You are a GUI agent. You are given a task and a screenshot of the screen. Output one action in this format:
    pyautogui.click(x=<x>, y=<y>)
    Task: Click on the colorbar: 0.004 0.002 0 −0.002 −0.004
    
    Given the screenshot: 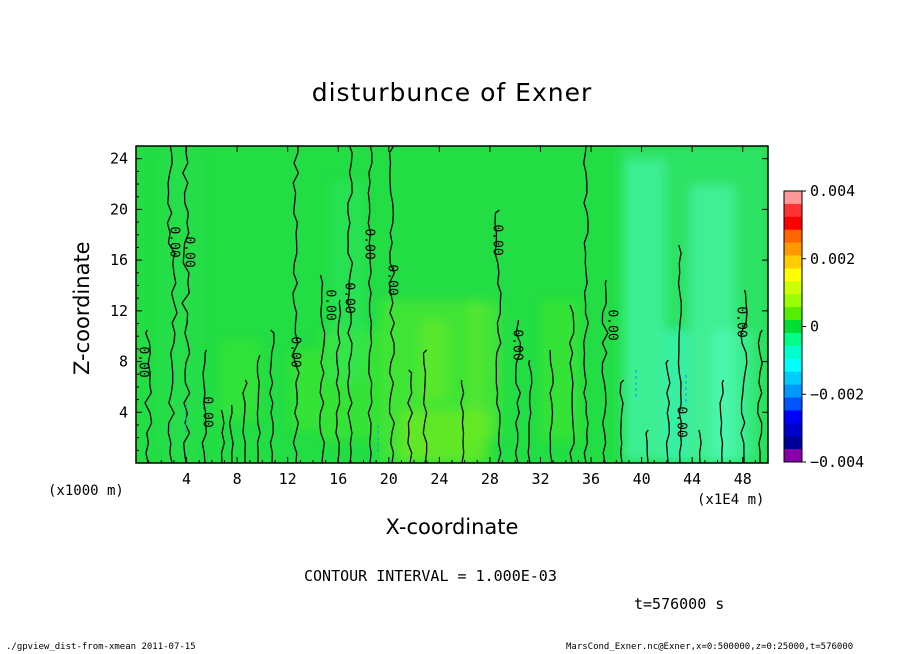 What is the action you would take?
    pyautogui.click(x=823, y=326)
    